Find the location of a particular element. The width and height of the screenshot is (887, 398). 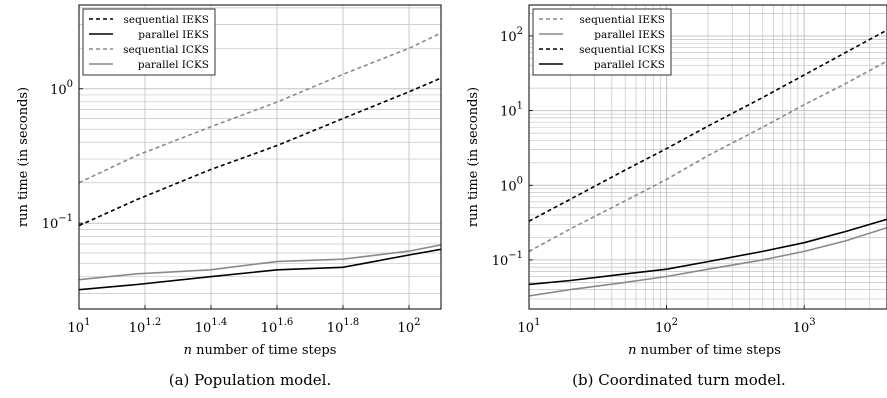

caption-b: (b) Coordinated turn model. is located at coordinates (679, 380).